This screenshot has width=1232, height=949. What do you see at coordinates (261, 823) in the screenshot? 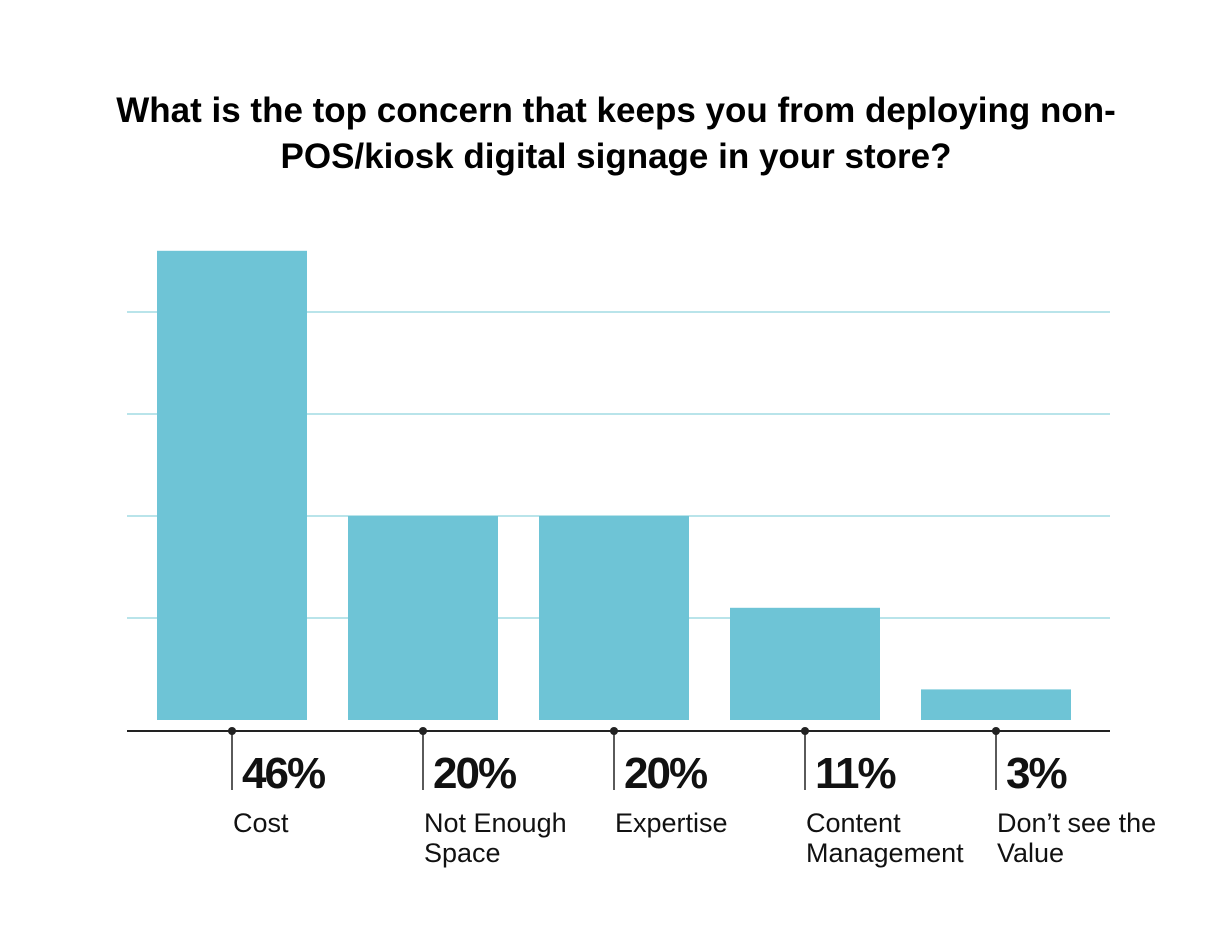
I see `x-tick-label: Cost` at bounding box center [261, 823].